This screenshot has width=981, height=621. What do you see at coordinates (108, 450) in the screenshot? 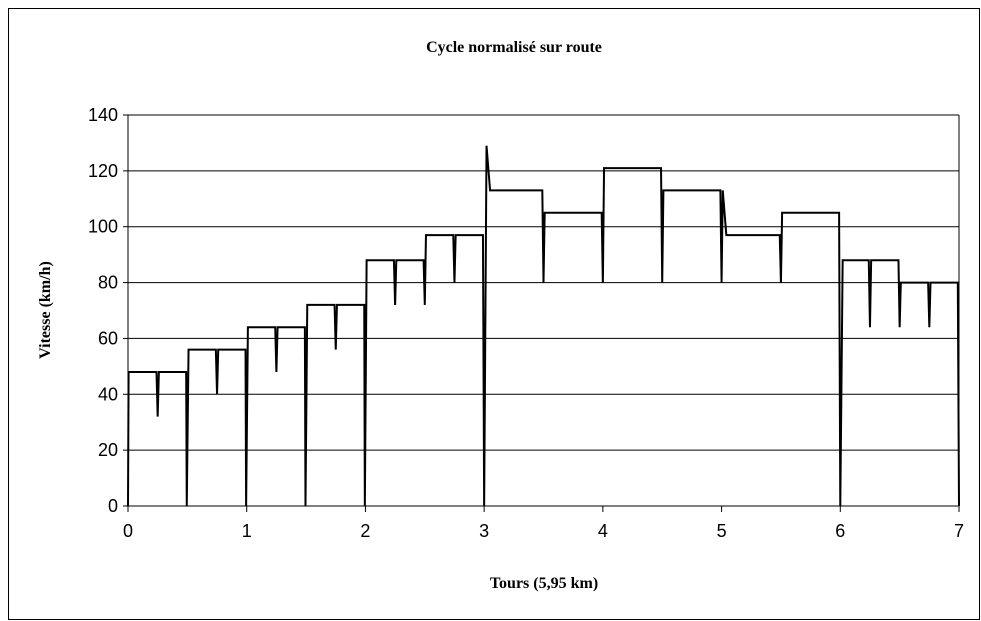
I see `y-tick-label: 20` at bounding box center [108, 450].